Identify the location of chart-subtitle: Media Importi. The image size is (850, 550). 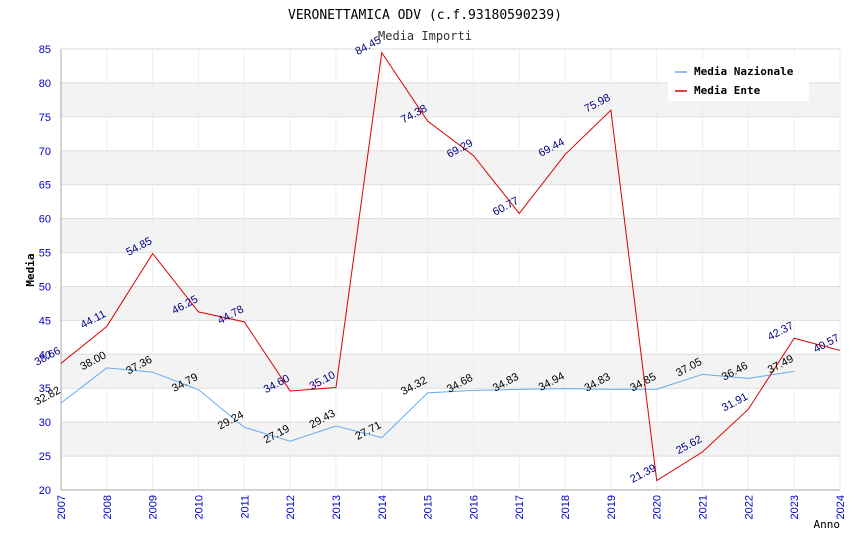
(425, 36).